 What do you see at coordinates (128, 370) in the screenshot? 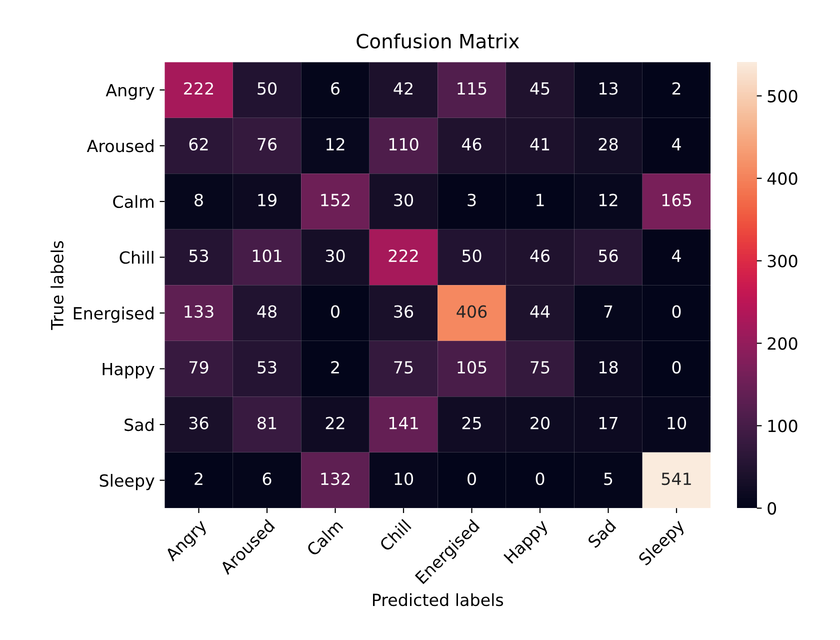
I see `y-tick-label: Happy` at bounding box center [128, 370].